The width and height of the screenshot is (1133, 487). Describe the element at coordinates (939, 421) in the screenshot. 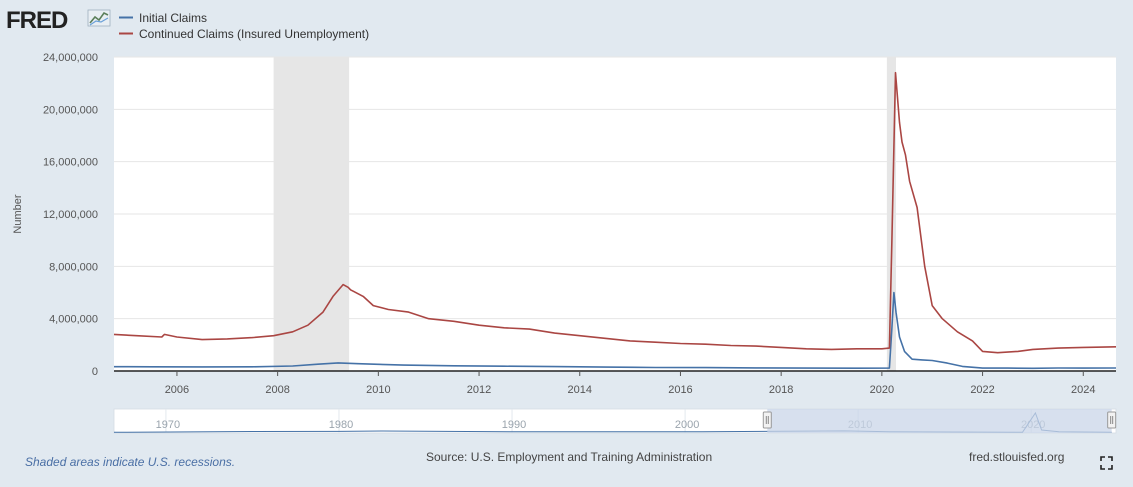

I see `navigator-selection` at that location.